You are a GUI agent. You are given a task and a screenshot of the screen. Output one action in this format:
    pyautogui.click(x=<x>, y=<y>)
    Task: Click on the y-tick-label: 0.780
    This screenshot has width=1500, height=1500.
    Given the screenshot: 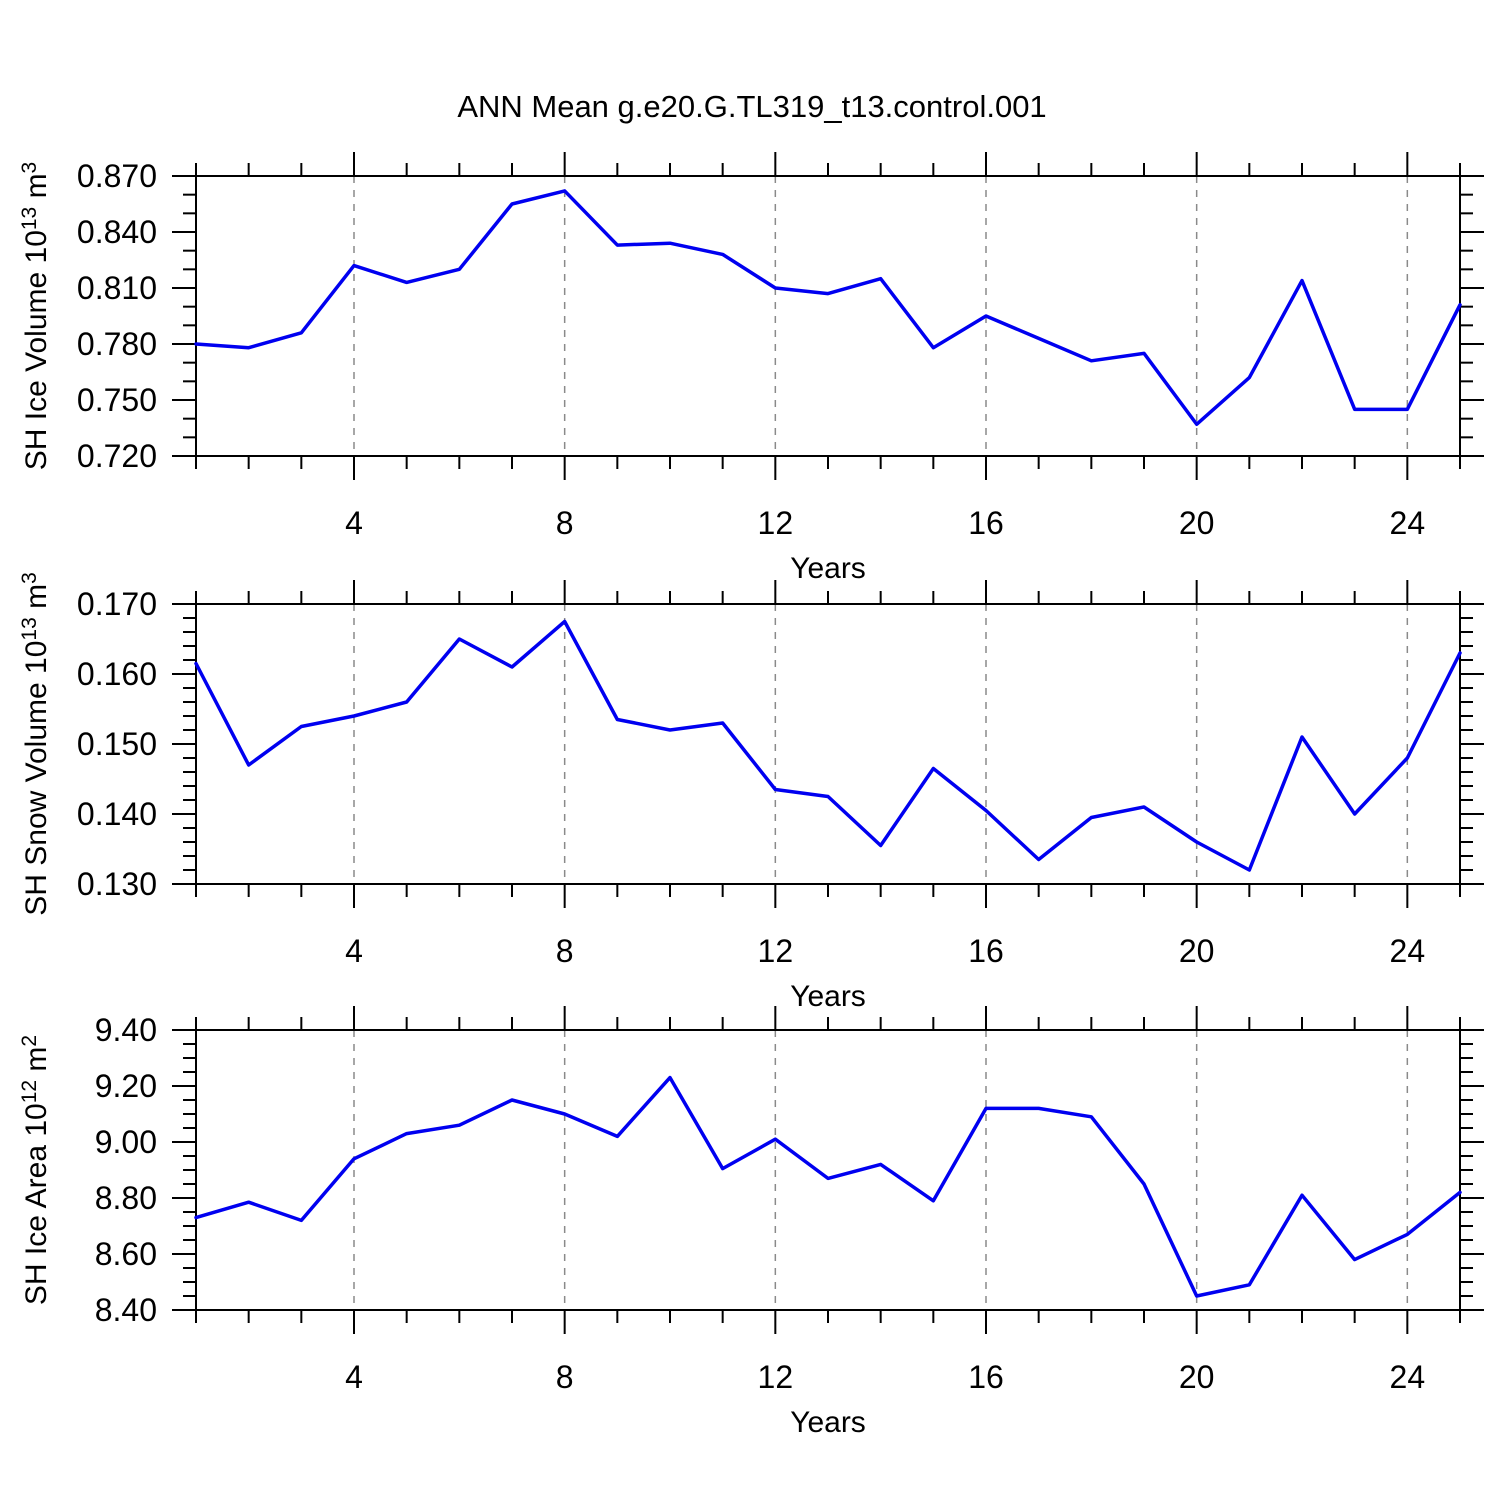 What is the action you would take?
    pyautogui.click(x=117, y=344)
    